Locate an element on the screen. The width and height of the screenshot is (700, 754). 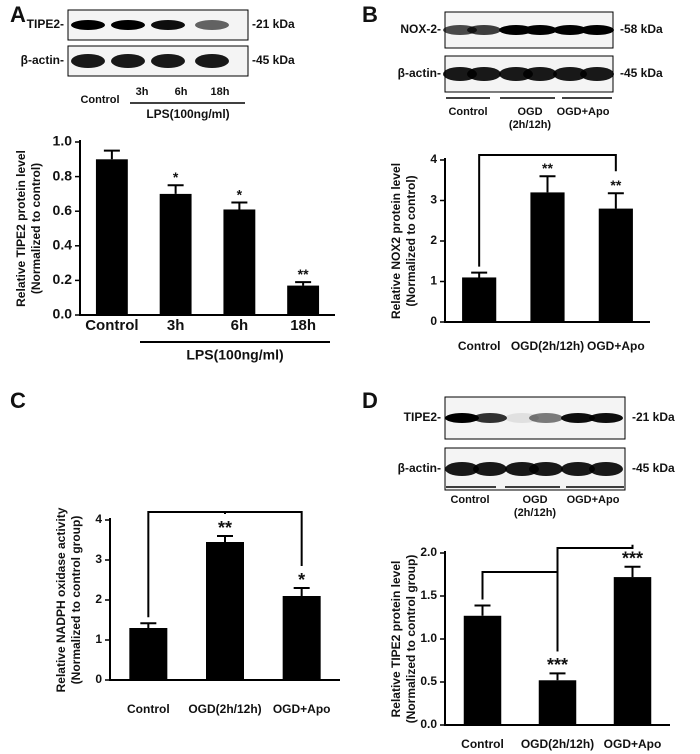
y-tick-label: 1 is located at coordinates (98, 639).